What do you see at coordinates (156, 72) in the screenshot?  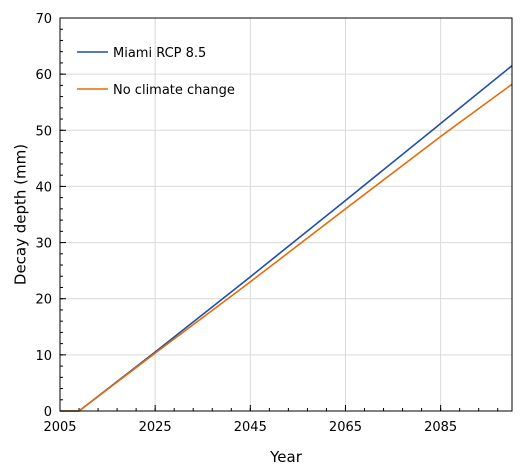 I see `legend: Miami RCP 8.5 No climate change` at bounding box center [156, 72].